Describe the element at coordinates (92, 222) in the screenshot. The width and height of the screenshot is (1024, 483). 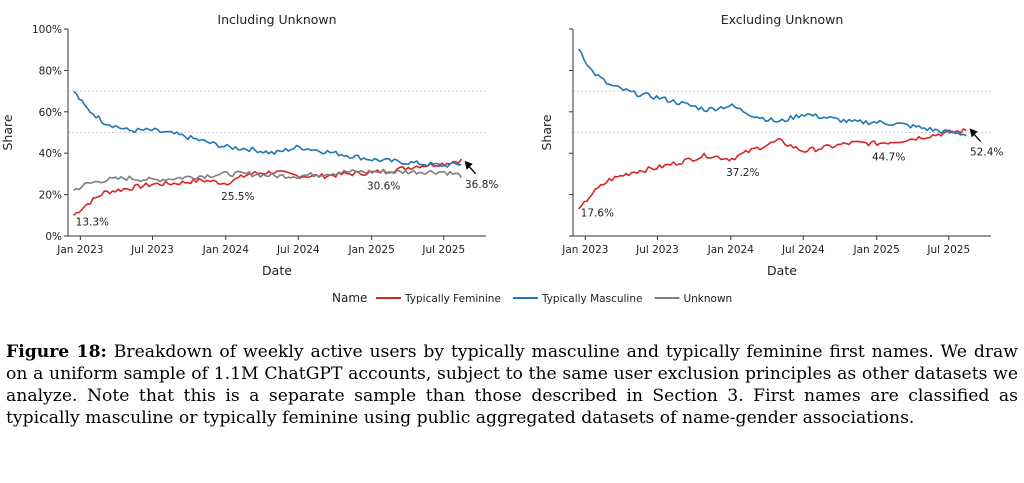
I see `data-label: 13.3%` at that location.